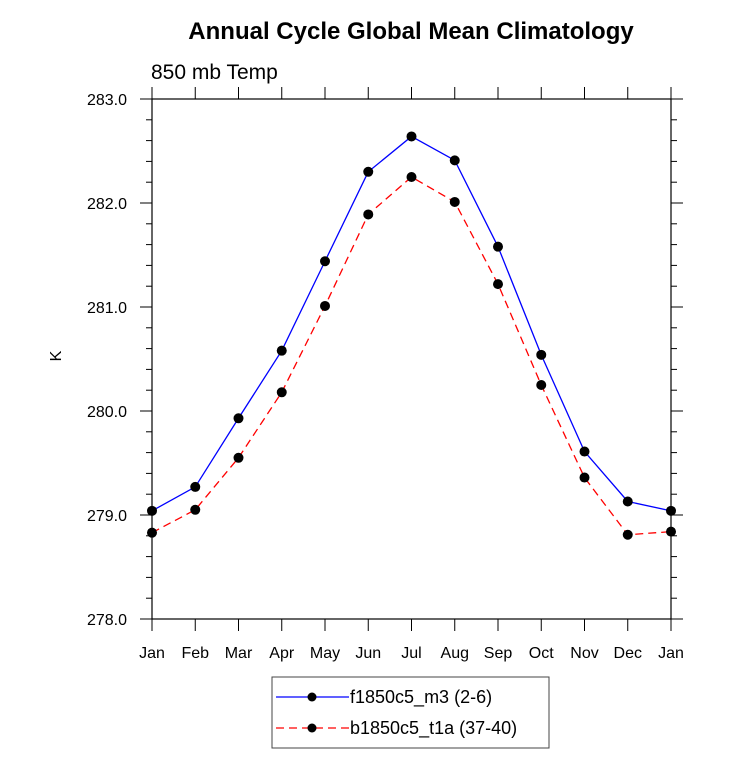 The height and width of the screenshot is (769, 733). I want to click on x-tick-labels: Jan Feb Mar Apr May Jun Jul Aug Sep Oct Nov Dec Jan, so click(411, 653).